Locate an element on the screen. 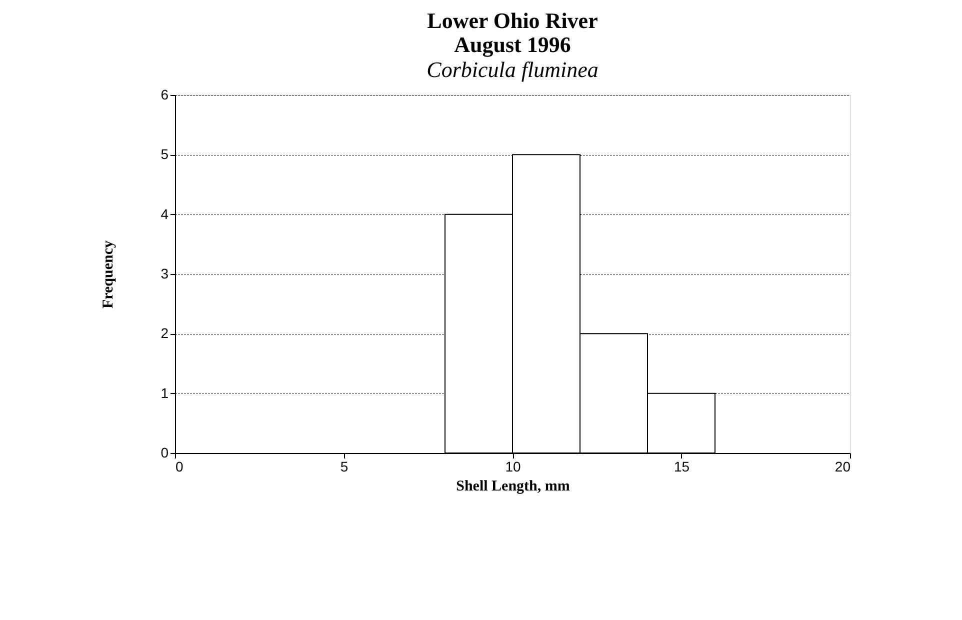  chart-subtitle: Corbicula fluminea is located at coordinates (512, 69).